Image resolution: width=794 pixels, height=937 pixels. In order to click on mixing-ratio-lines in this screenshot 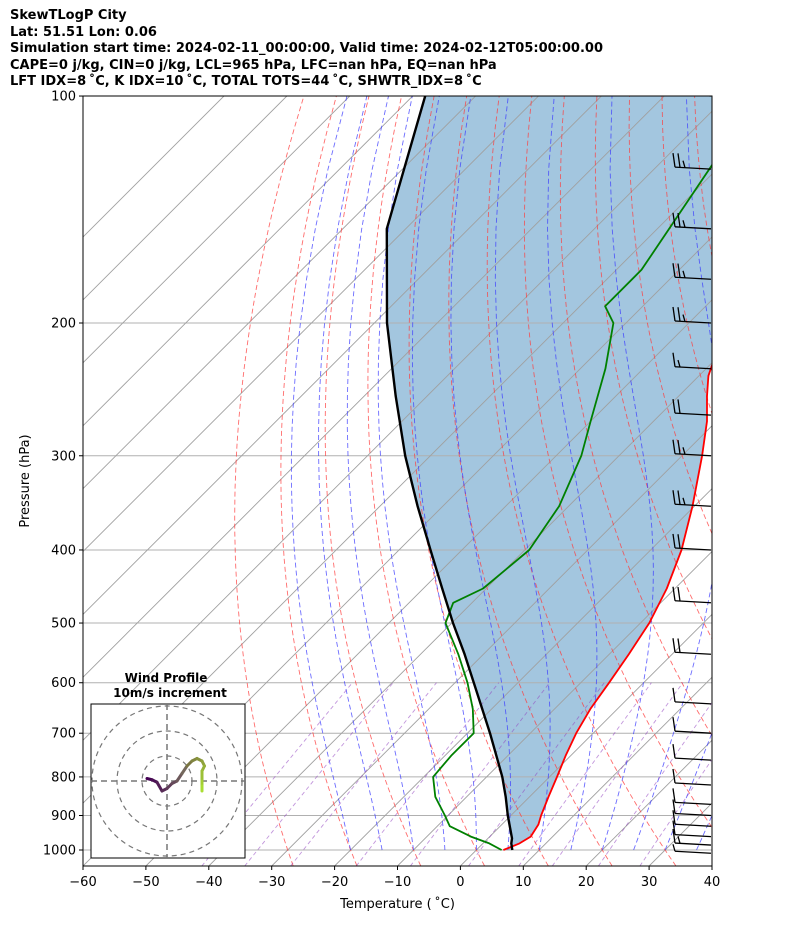, I will do `click(456, 774)`.